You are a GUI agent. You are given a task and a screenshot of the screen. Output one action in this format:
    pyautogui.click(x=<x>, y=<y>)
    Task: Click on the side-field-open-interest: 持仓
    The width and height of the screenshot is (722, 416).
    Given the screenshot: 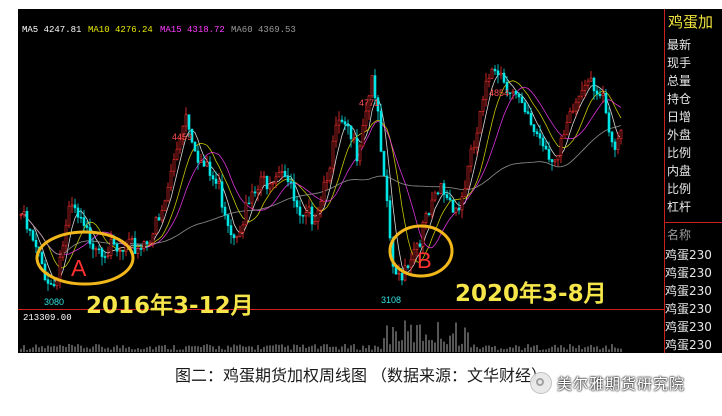 What is the action you would take?
    pyautogui.click(x=679, y=98)
    